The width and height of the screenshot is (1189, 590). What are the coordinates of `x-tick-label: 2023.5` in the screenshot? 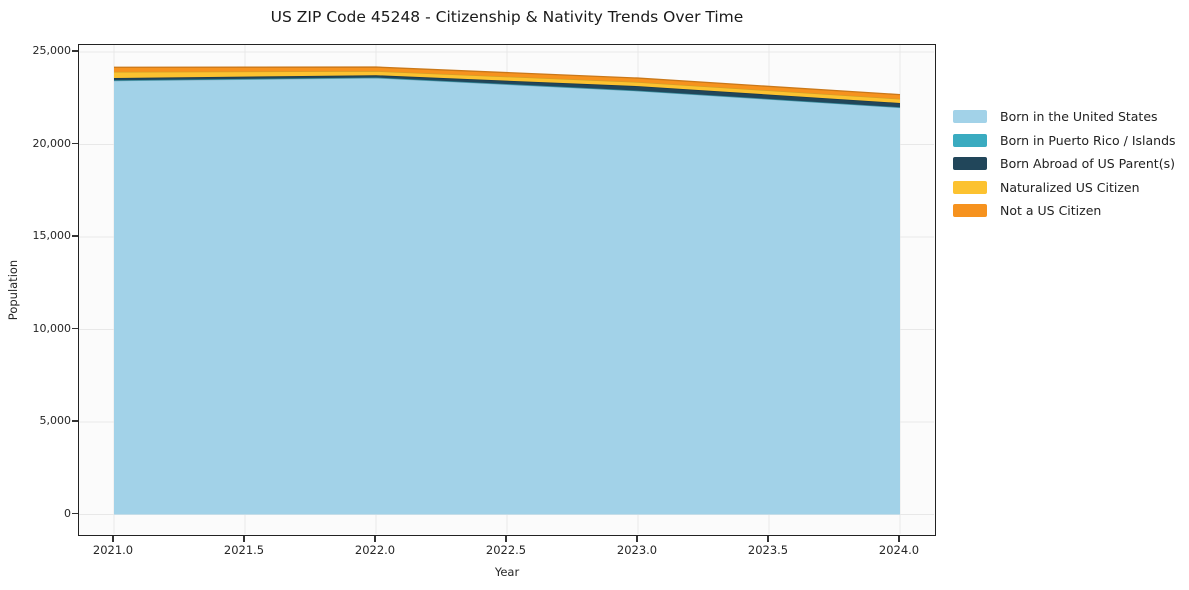 It's located at (768, 550).